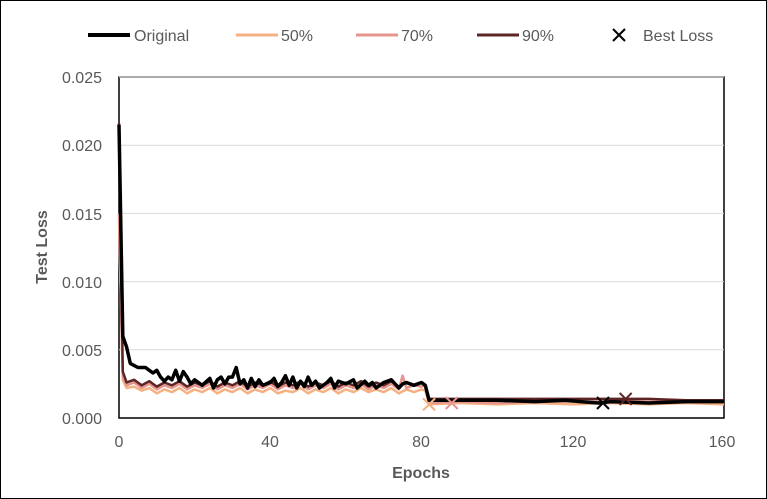 The height and width of the screenshot is (499, 767). I want to click on y-tick-label: 0.010, so click(82, 283).